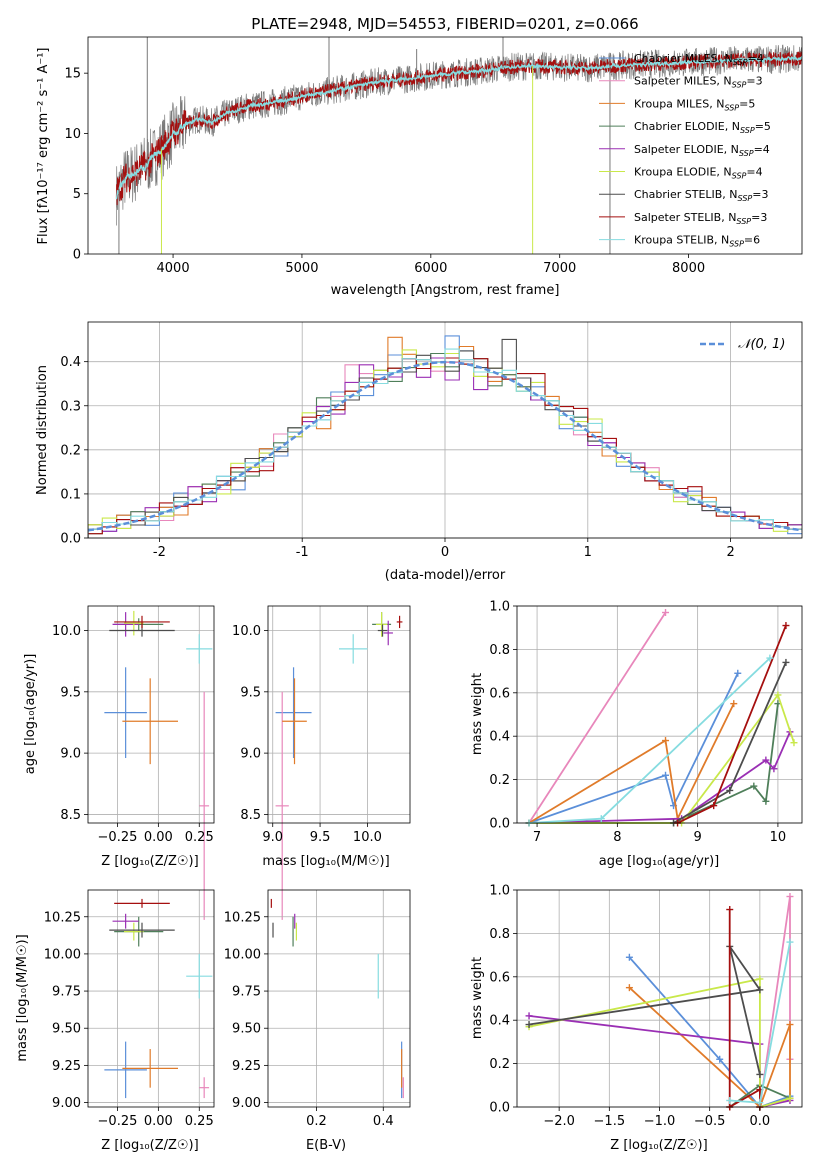 This screenshot has width=819, height=1170. What do you see at coordinates (702, 127) in the screenshot?
I see `legend-label-3: Chabrier ELODIE, NSSP=5` at bounding box center [702, 127].